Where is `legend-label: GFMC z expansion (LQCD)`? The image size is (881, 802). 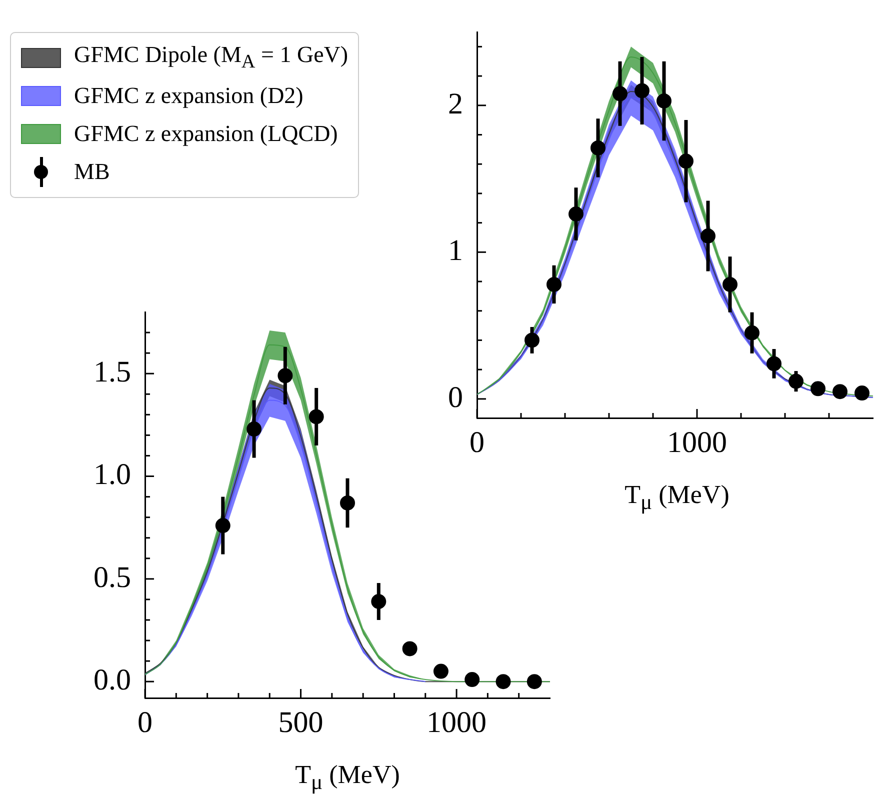 legend-label: GFMC z expansion (LQCD) is located at coordinates (206, 134).